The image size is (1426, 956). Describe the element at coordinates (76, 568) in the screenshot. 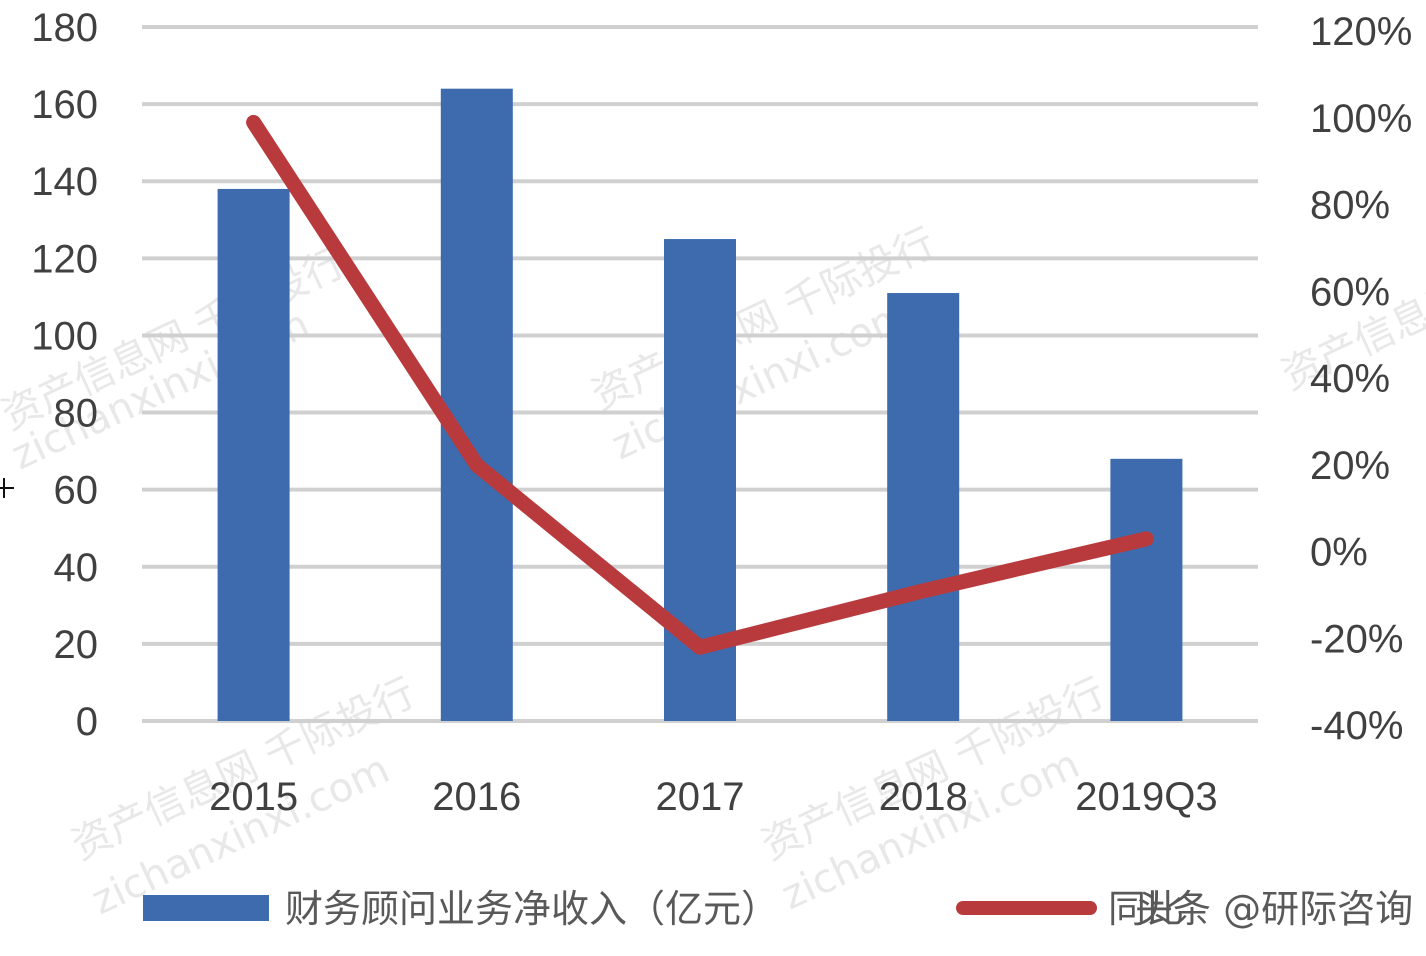

I see `left-tick-label: 40` at that location.